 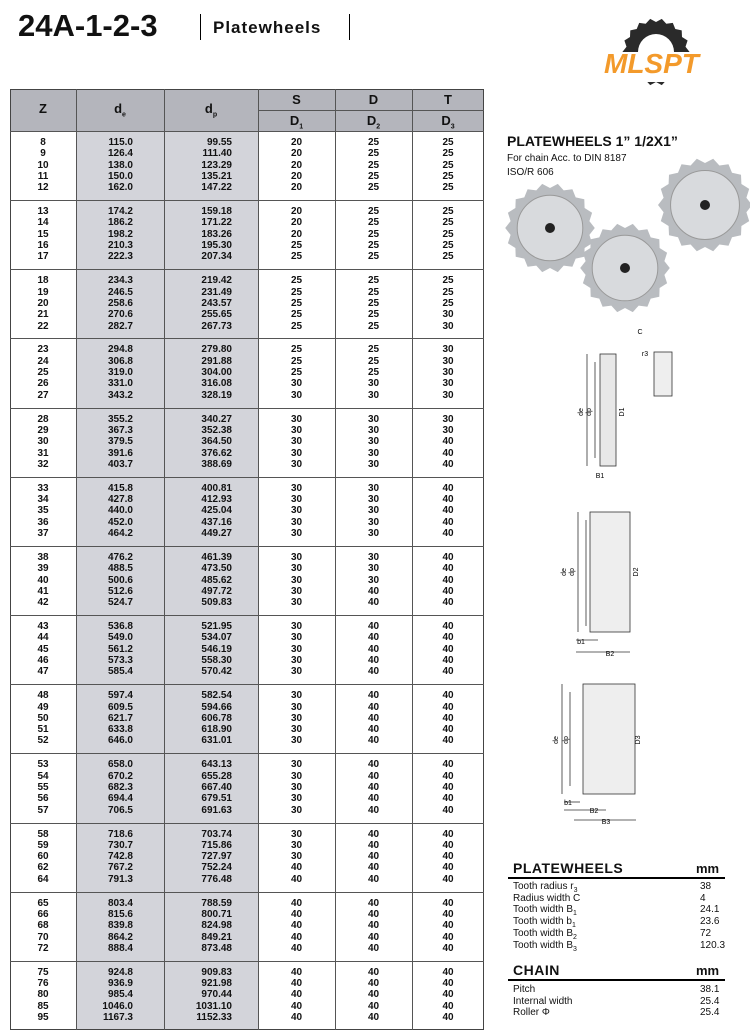 I want to click on table-cell: 47, so click(x=43, y=672).